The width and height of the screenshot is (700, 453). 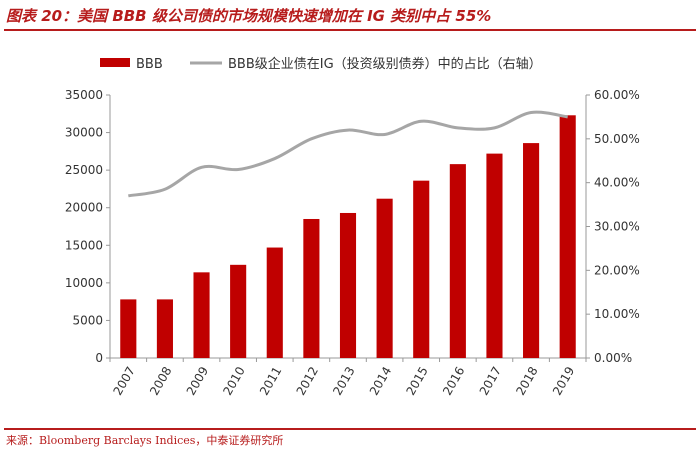 What do you see at coordinates (617, 139) in the screenshot?
I see `y2-tick-label: 50.00%` at bounding box center [617, 139].